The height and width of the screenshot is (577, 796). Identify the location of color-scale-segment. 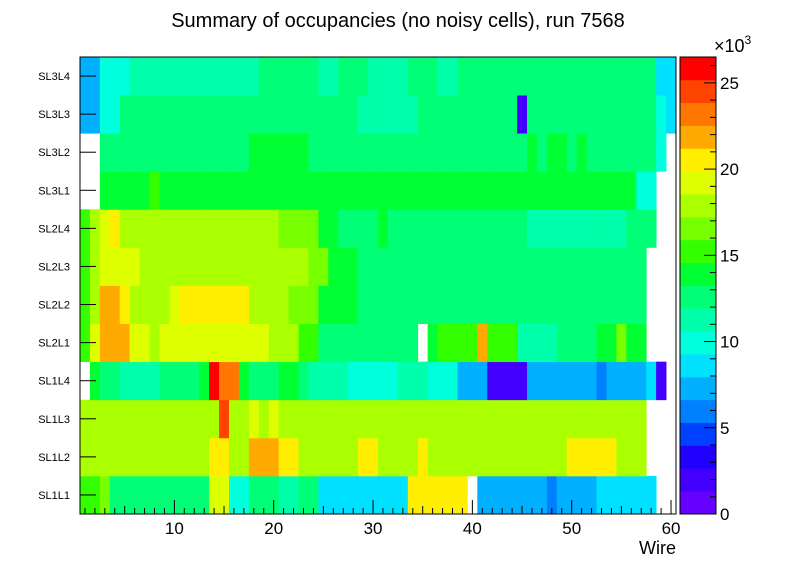
(698, 388).